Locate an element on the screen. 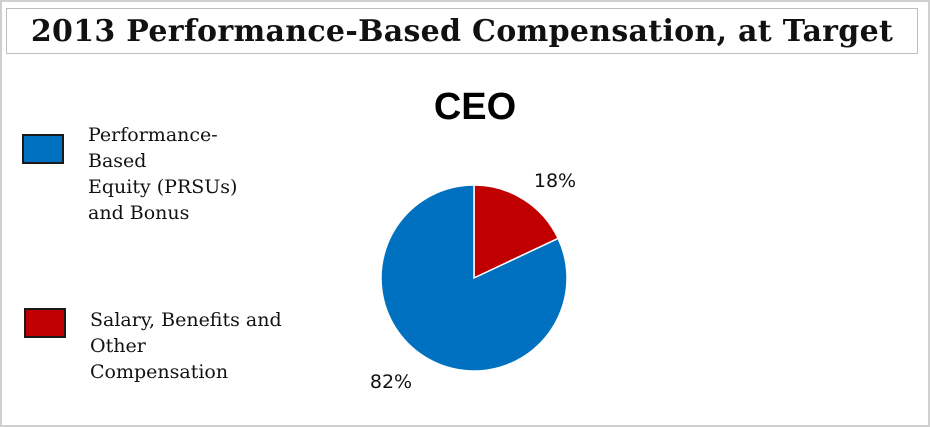 Image resolution: width=930 pixels, height=427 pixels. legend-item-salary-benefits: Salary, Benefits and Other Compensation is located at coordinates (153, 346).